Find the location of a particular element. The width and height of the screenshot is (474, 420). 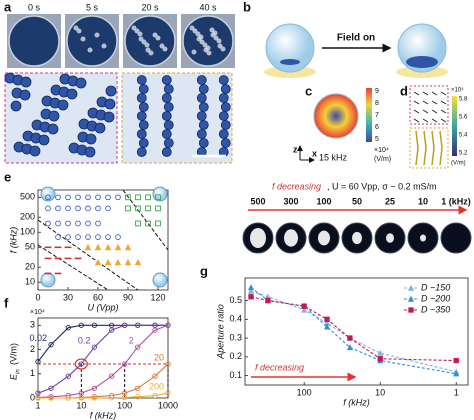

sphere is located at coordinates (290, 48).